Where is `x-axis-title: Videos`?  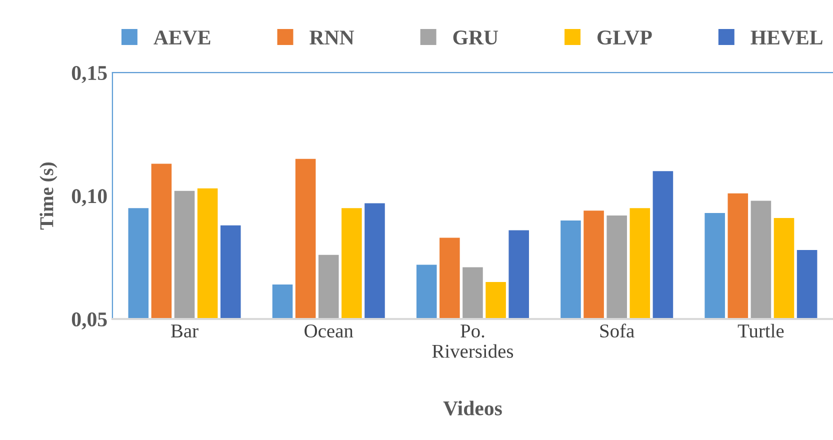
x-axis-title: Videos is located at coordinates (472, 408).